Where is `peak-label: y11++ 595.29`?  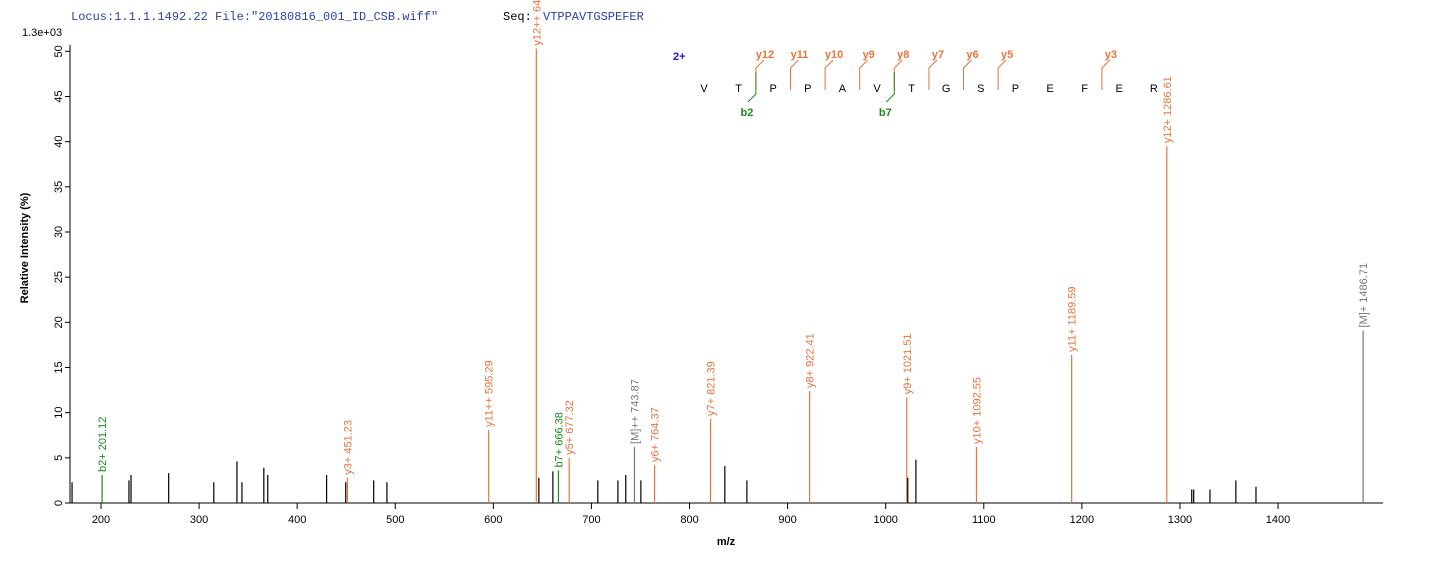
peak-label: y11++ 595.29 is located at coordinates (490, 393).